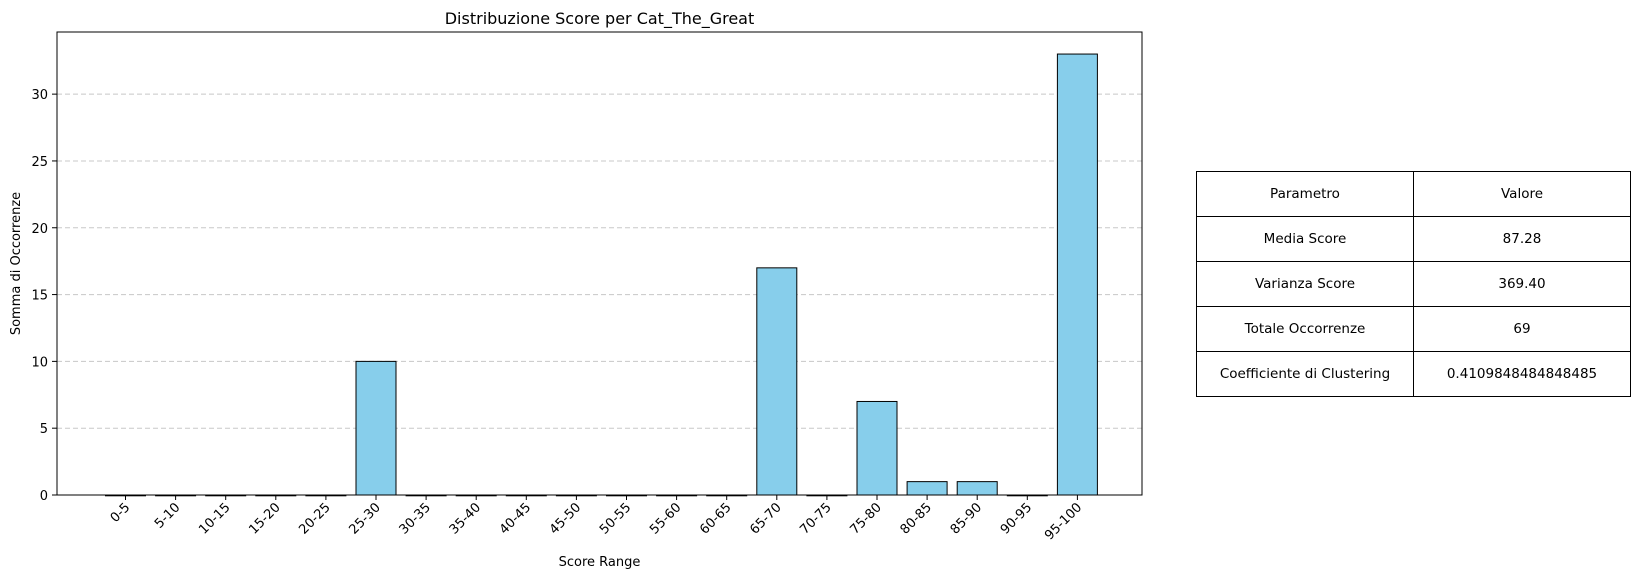 The width and height of the screenshot is (1640, 578). What do you see at coordinates (1522, 374) in the screenshot?
I see `parameter-value-cell: 0.4109848484848485` at bounding box center [1522, 374].